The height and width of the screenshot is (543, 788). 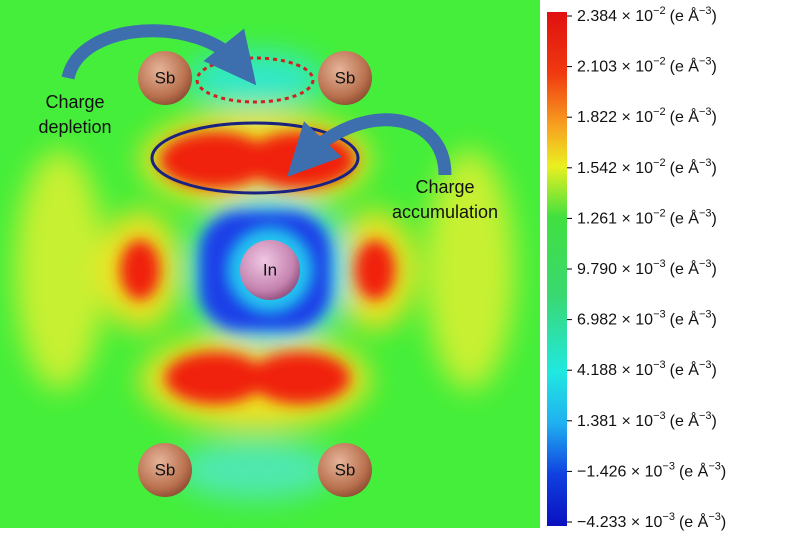 I want to click on tick-mantissa: 2.103 × 10, so click(x=615, y=67).